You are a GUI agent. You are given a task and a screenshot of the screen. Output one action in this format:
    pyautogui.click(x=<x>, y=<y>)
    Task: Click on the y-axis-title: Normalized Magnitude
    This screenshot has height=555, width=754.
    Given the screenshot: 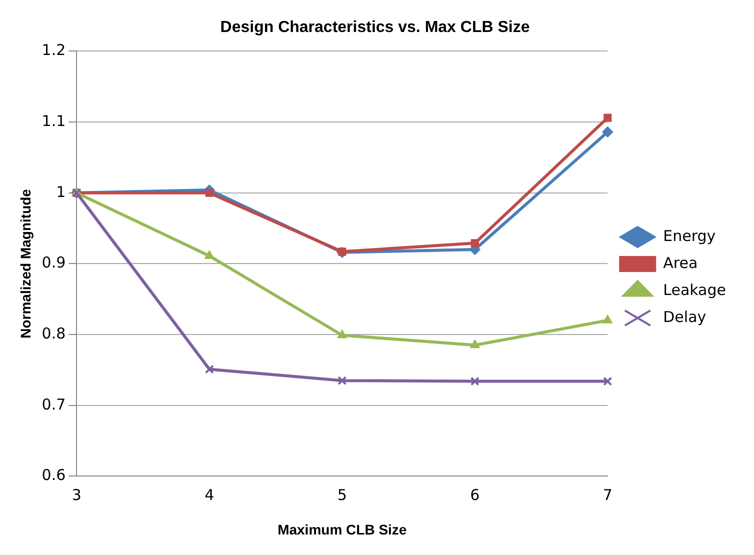 What is the action you would take?
    pyautogui.click(x=25, y=263)
    